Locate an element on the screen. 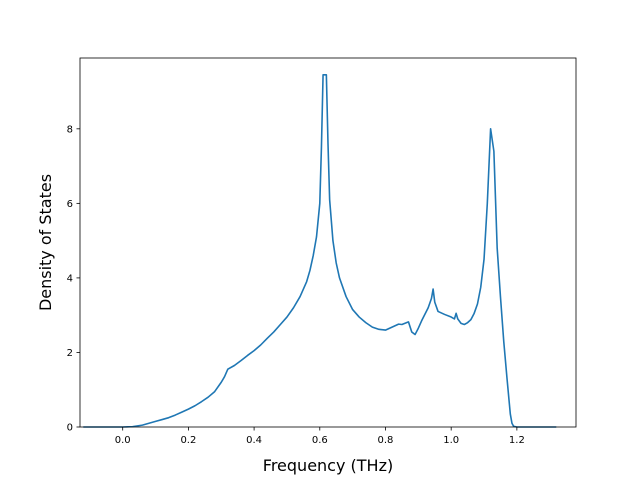 Image resolution: width=640 pixels, height=480 pixels. y-tick-label: 0 is located at coordinates (70, 428).